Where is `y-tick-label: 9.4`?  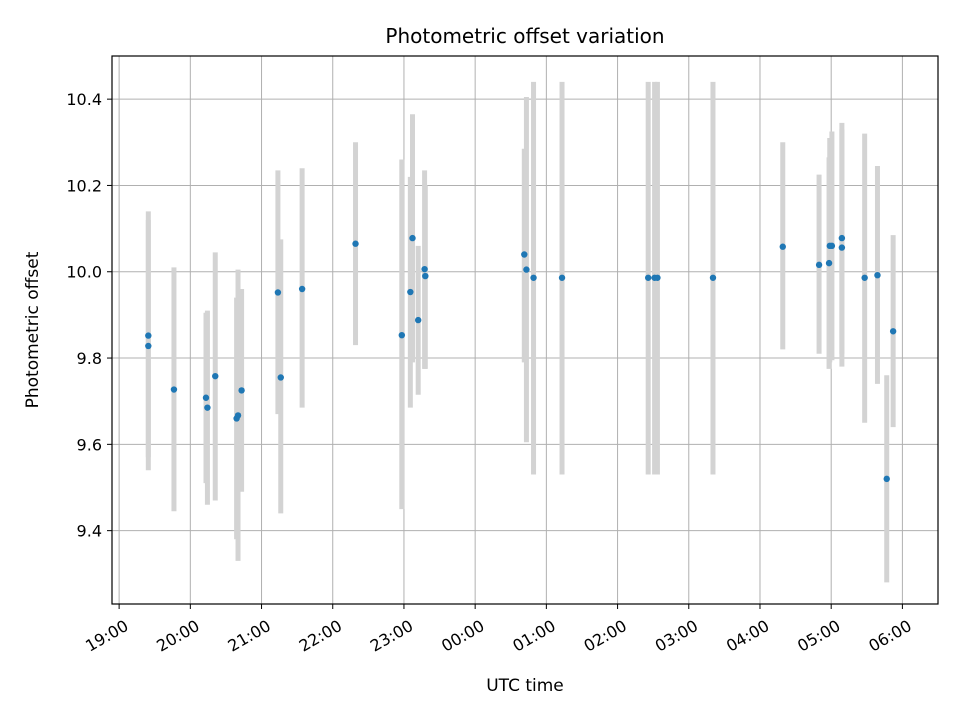 y-tick-label: 9.4 is located at coordinates (89, 531).